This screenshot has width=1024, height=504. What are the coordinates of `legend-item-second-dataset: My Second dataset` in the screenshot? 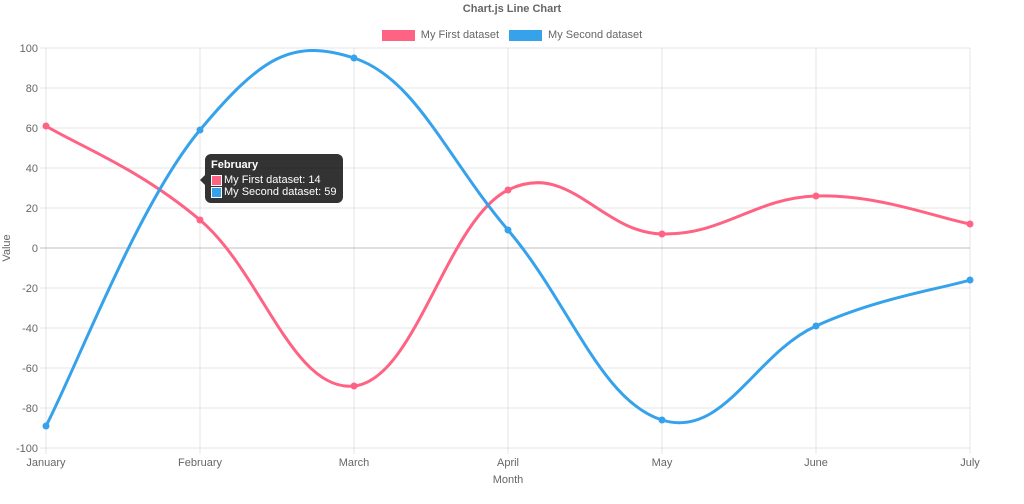 It's located at (575, 35).